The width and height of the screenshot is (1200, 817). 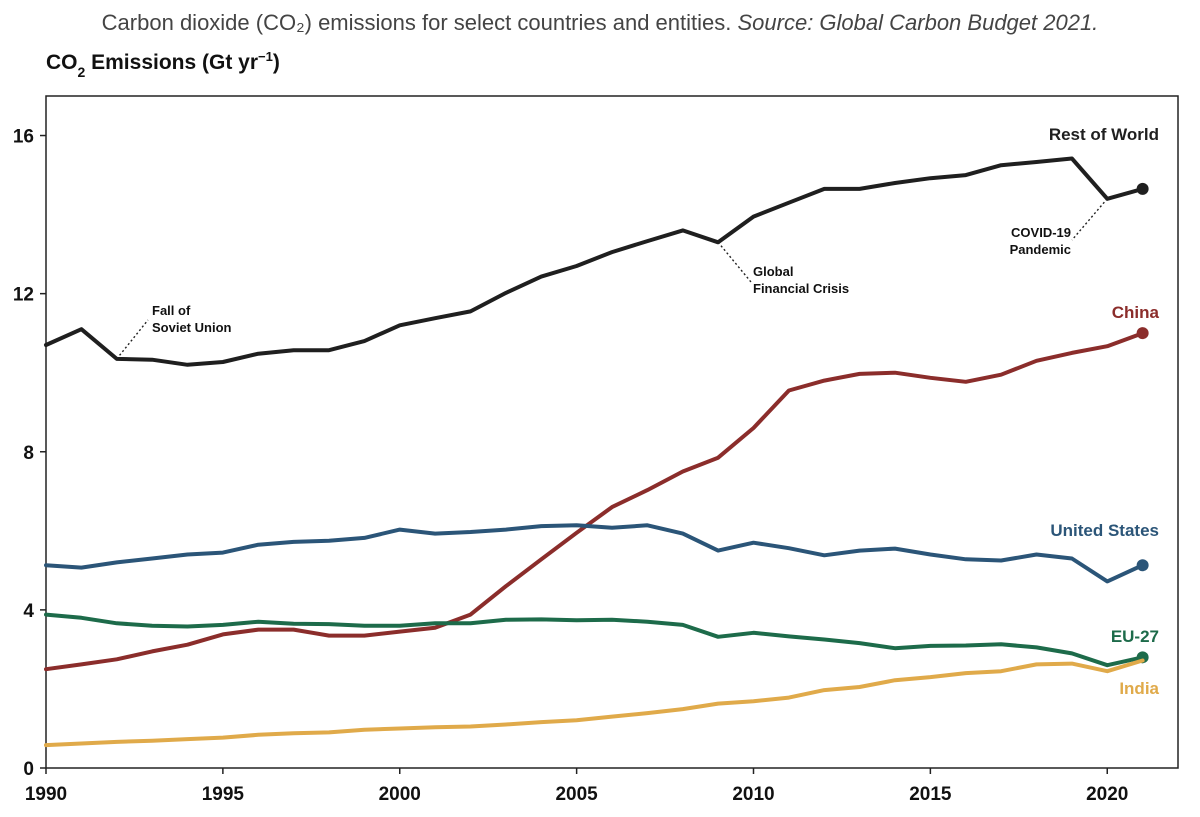 I want to click on annotation-leader-covid, so click(x=1089, y=219).